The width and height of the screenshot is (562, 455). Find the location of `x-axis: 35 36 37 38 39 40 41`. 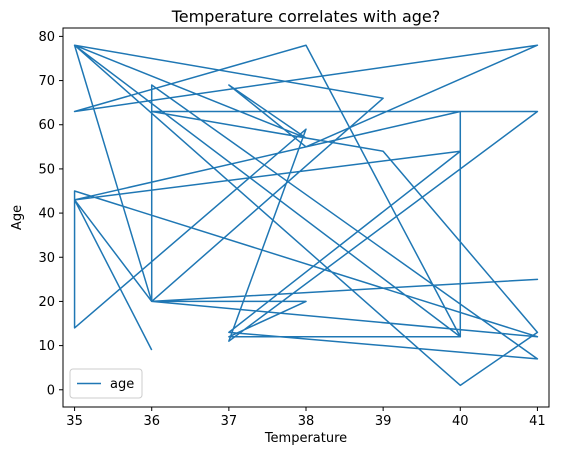

x-axis: 35 36 37 38 39 40 41 is located at coordinates (306, 418).